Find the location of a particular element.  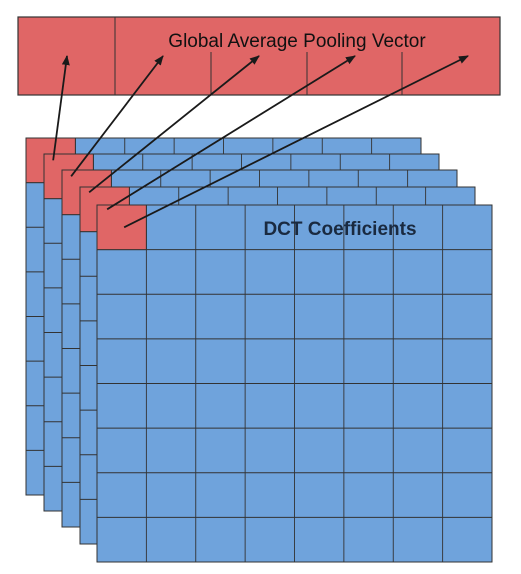

dc-coefficient-cell is located at coordinates (121, 227).